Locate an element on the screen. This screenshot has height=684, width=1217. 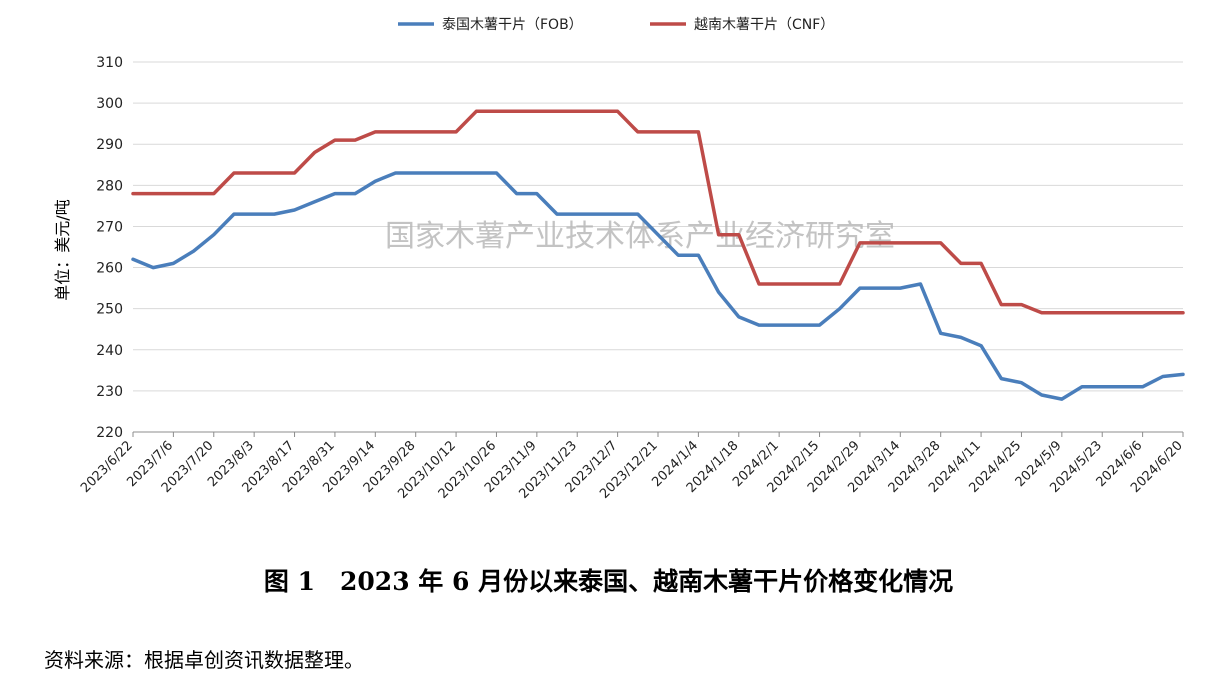
legend: 泰国木薯干片（FOB） 越南木薯干片（CNF） is located at coordinates (616, 25).